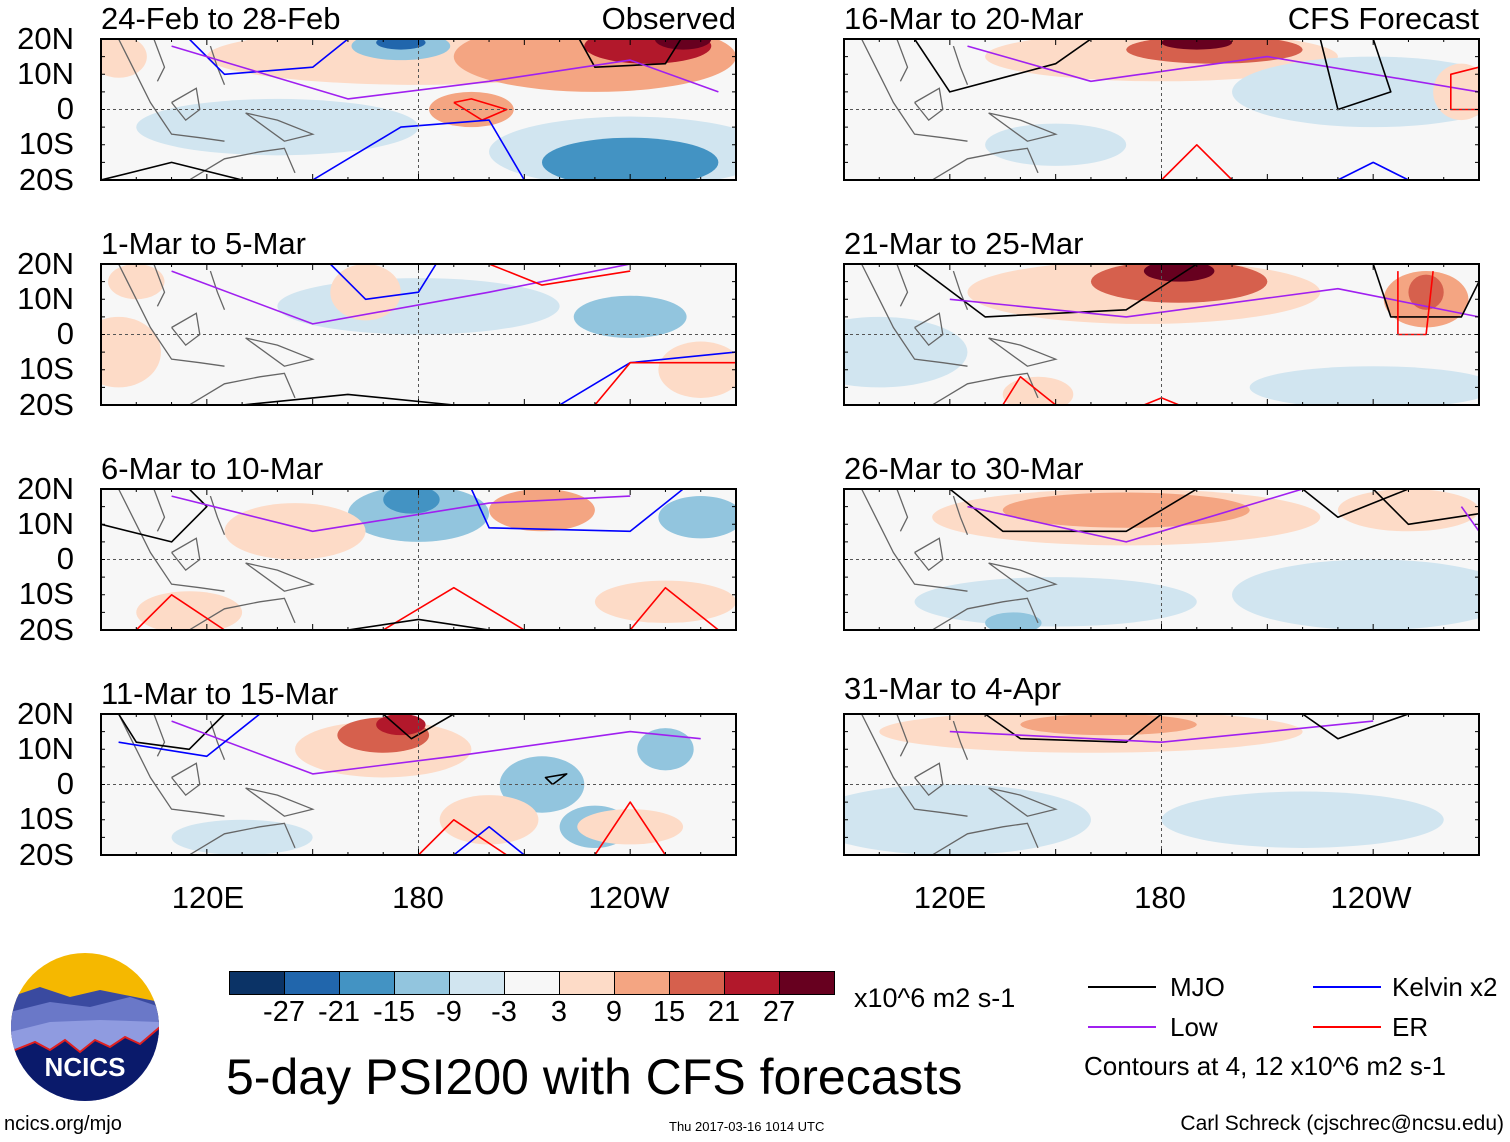 The image size is (1510, 1142). Describe the element at coordinates (724, 1012) in the screenshot. I see `colorbar-tick: 21` at that location.